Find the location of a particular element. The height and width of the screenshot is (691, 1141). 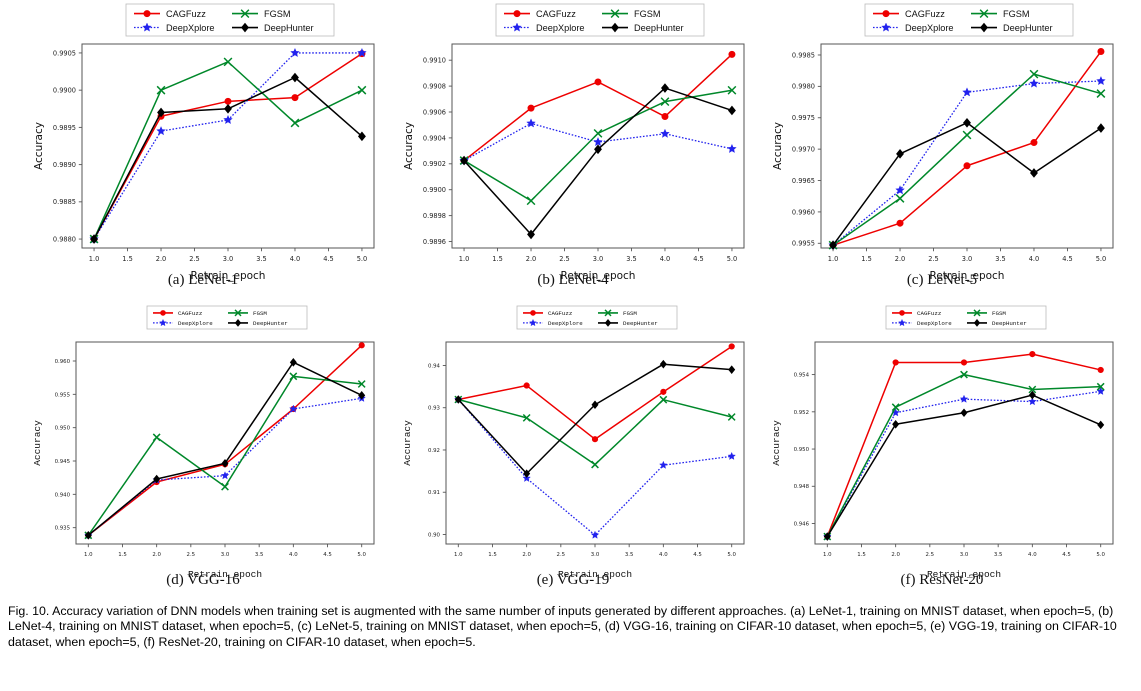

y-tick-label: 0.9906 is located at coordinates (434, 112).